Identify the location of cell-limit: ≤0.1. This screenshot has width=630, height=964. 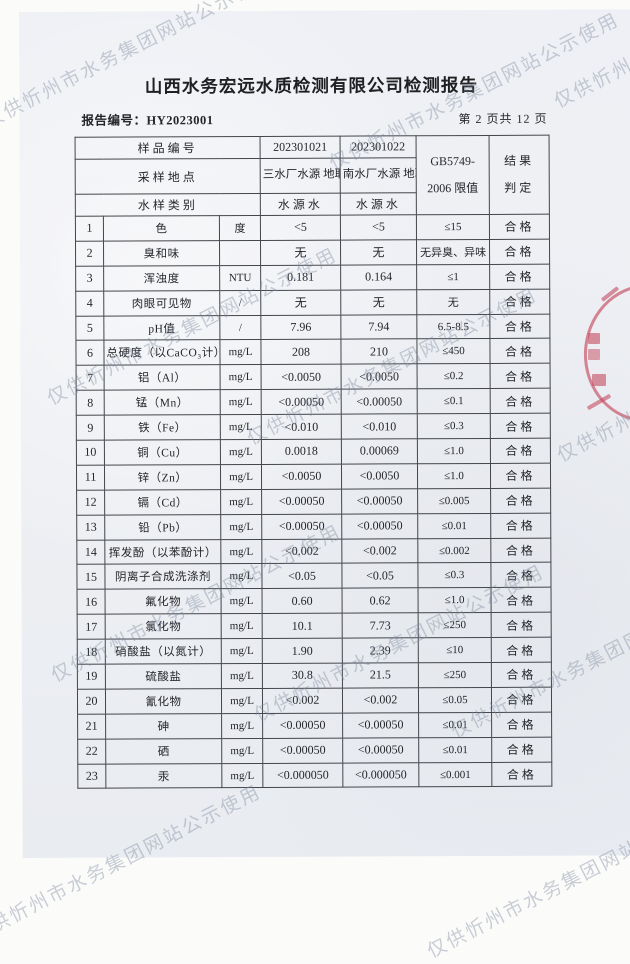
(454, 401).